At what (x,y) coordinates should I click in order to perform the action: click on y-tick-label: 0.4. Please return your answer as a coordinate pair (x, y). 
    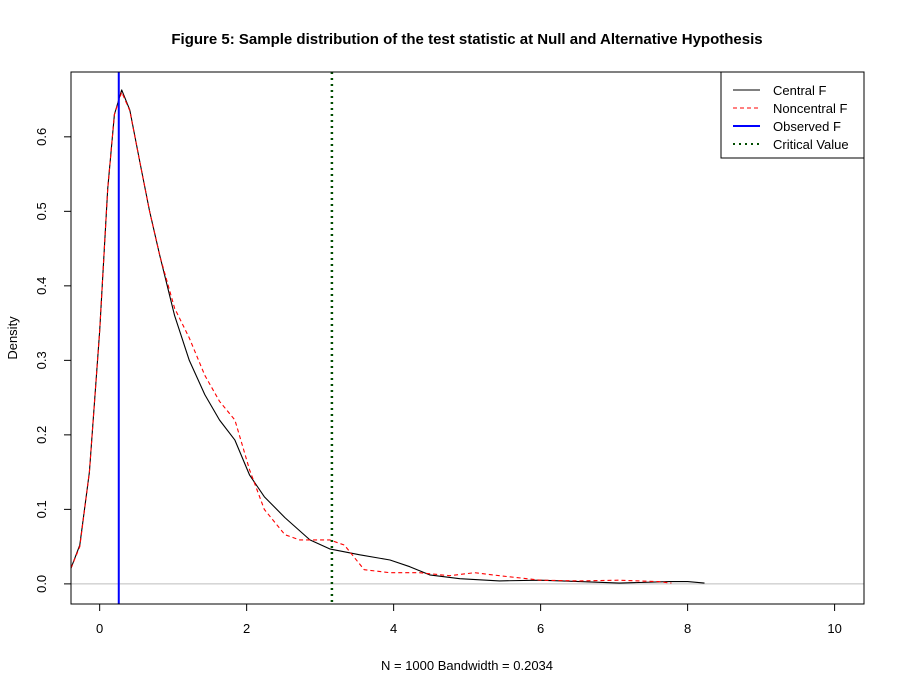
    Looking at the image, I should click on (41, 286).